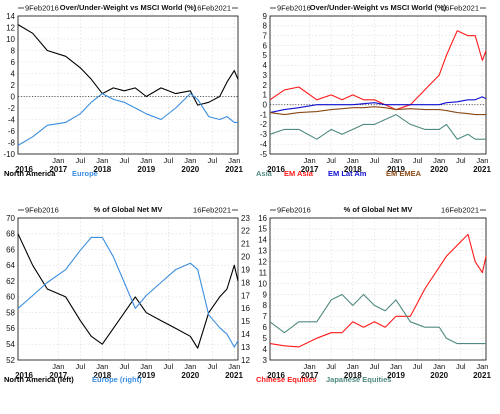 The height and width of the screenshot is (414, 500). What do you see at coordinates (358, 379) in the screenshot?
I see `legend-entry: Japanese Equities` at bounding box center [358, 379].